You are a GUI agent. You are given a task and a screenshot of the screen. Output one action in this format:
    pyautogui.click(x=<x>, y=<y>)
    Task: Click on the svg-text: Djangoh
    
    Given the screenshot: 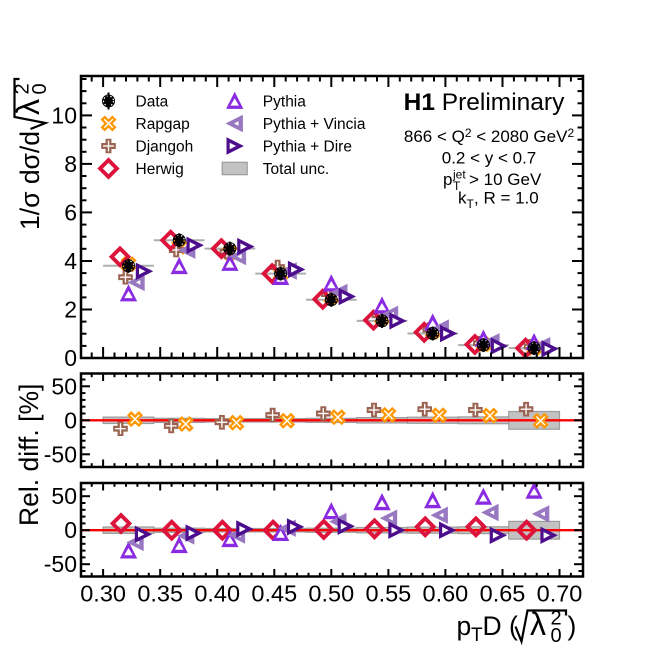 What is the action you would take?
    pyautogui.click(x=165, y=147)
    